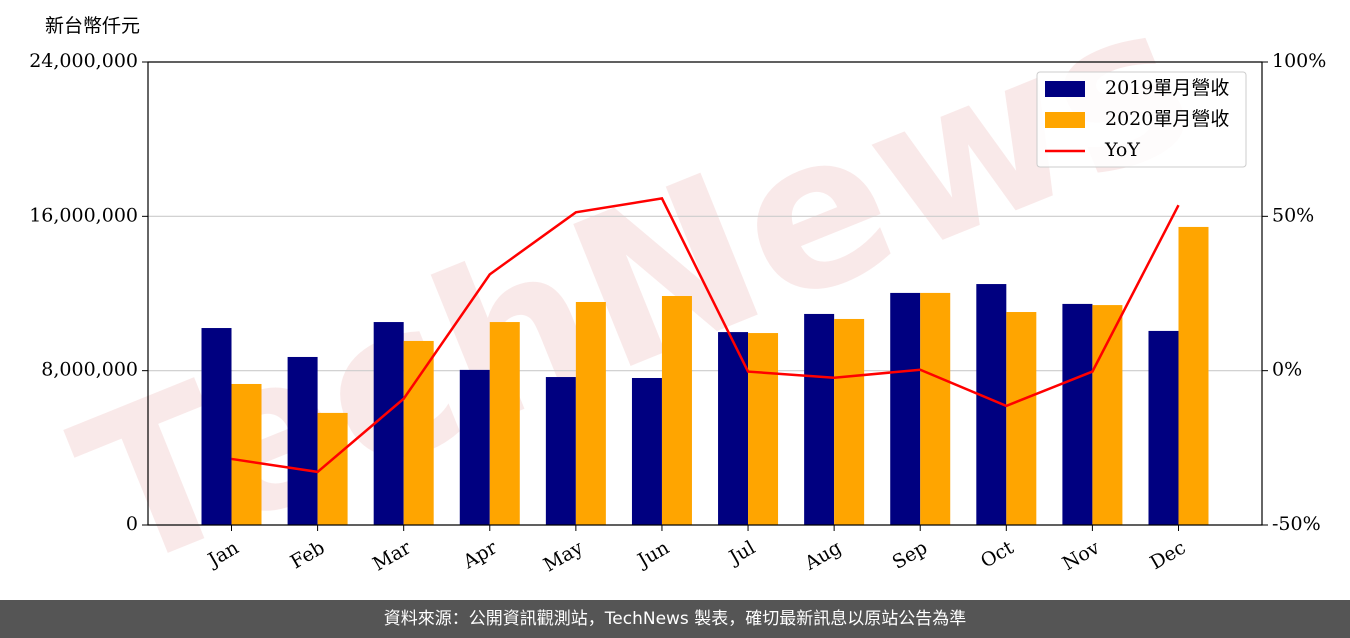 The width and height of the screenshot is (1350, 638). I want to click on footer: 資料來源：公開資訊觀測站，TechNews 製表，確切最新訊息以原站公告為準, so click(675, 619).